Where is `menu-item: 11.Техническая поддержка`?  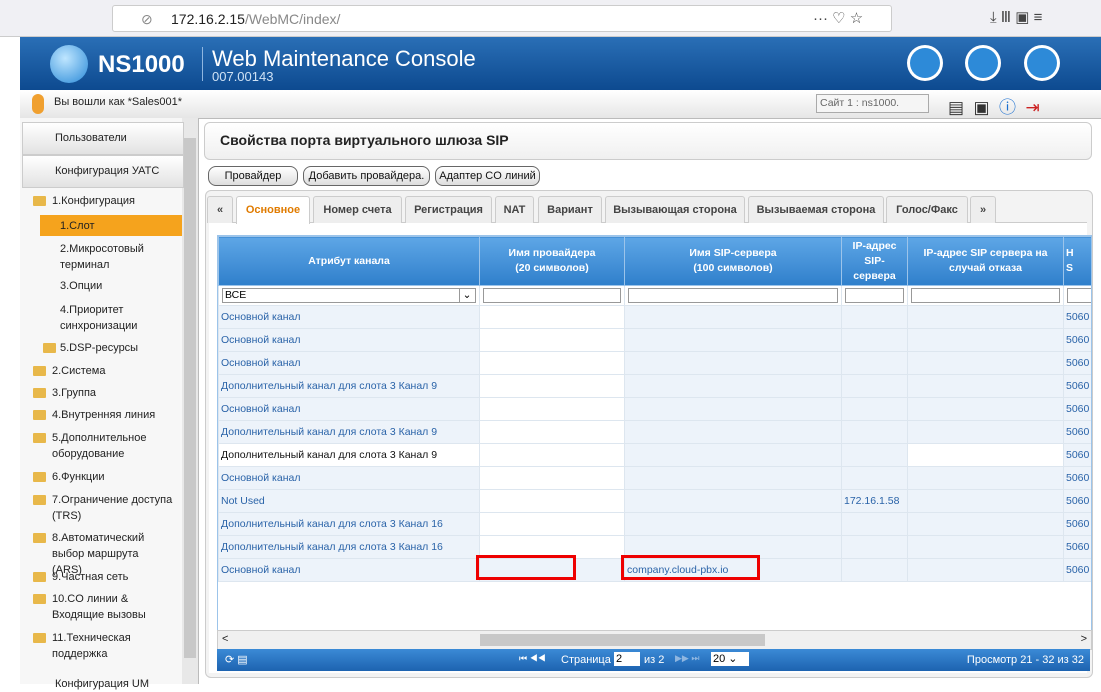
menu-item: 11.Техническая поддержка is located at coordinates (91, 646).